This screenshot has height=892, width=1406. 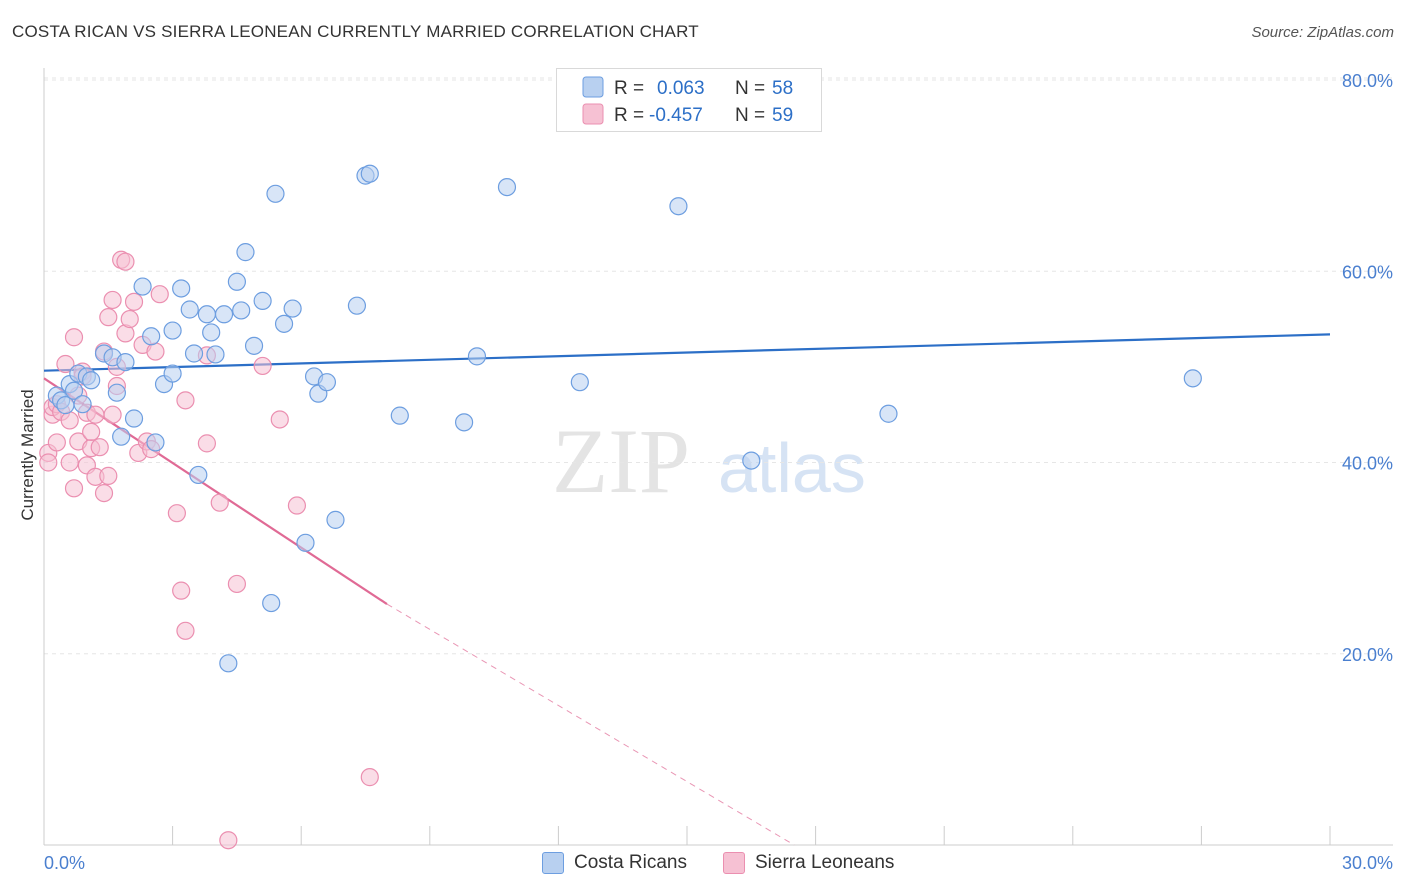 What do you see at coordinates (689, 100) in the screenshot?
I see `stats-legend: R = 0.063 N = 58 R = -0.457 N = 59` at bounding box center [689, 100].